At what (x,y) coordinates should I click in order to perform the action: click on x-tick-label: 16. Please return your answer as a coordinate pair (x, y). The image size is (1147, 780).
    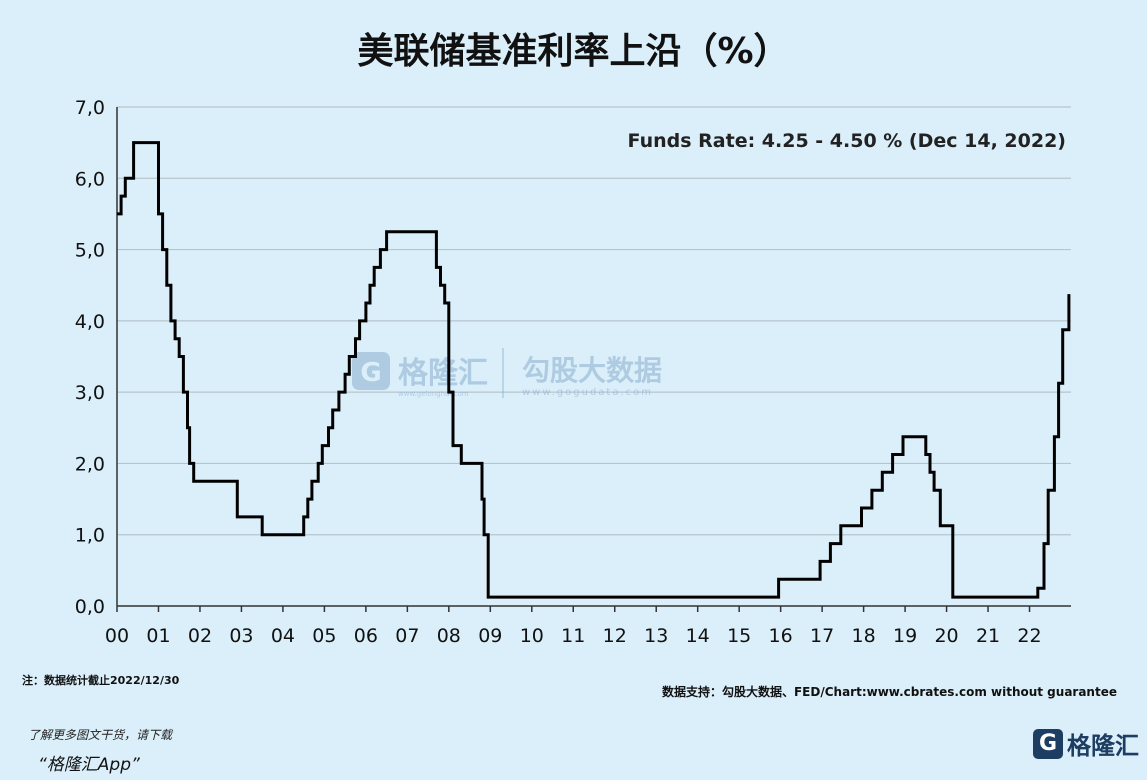
    Looking at the image, I should click on (781, 636).